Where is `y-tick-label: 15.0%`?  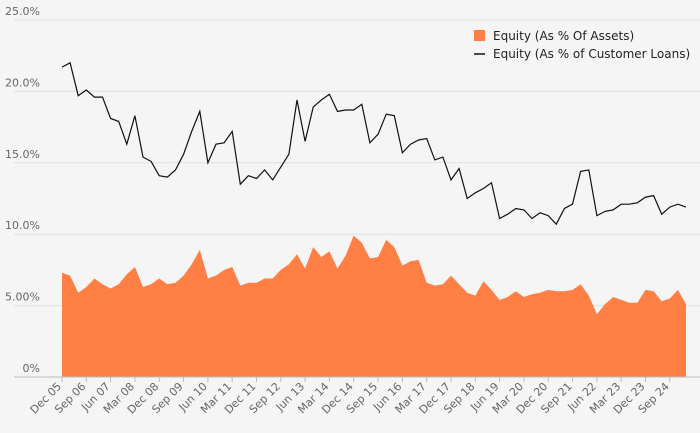 y-tick-label: 15.0% is located at coordinates (22, 154).